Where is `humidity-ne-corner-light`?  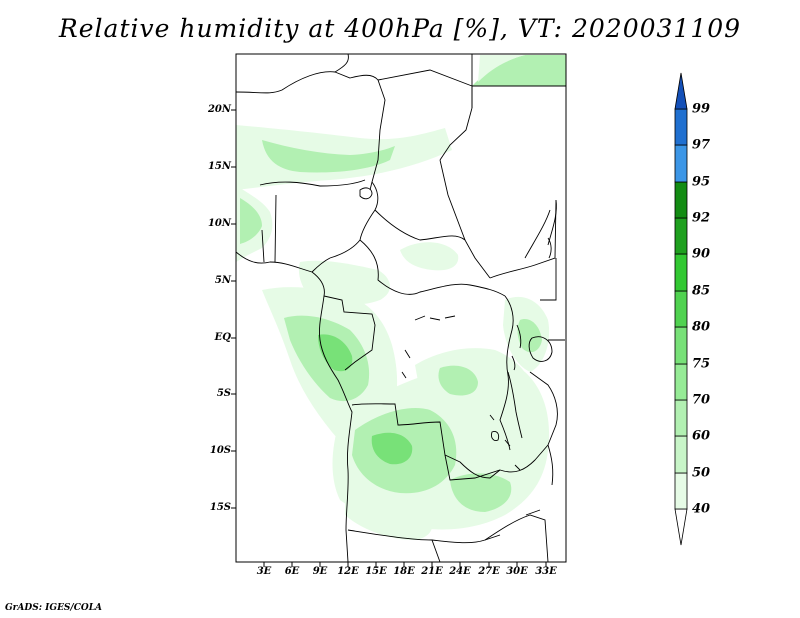 humidity-ne-corner-light is located at coordinates (501, 68).